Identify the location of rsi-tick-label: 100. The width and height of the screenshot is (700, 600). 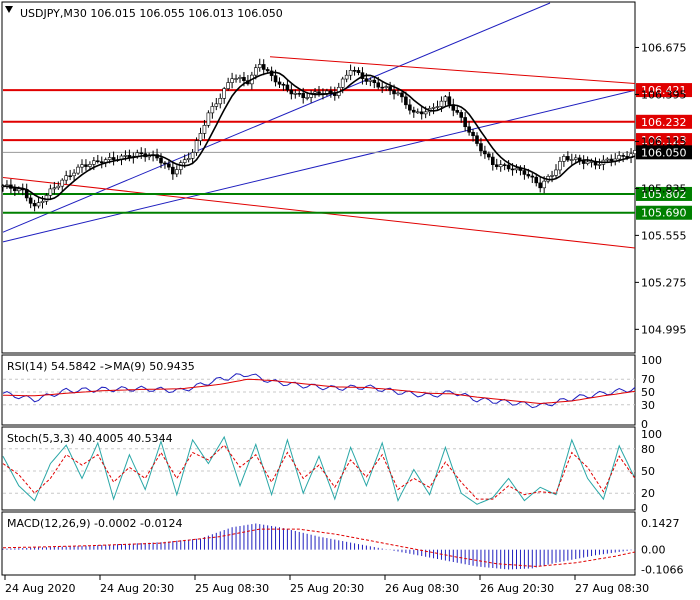
(651, 360).